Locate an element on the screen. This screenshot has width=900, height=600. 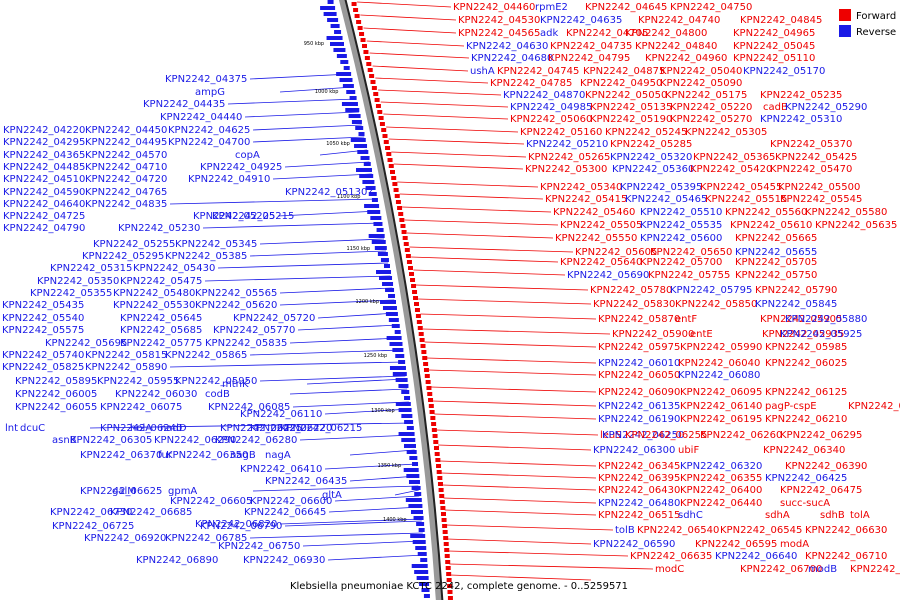
reverse-gene-label: ampG is located at coordinates (210, 92).